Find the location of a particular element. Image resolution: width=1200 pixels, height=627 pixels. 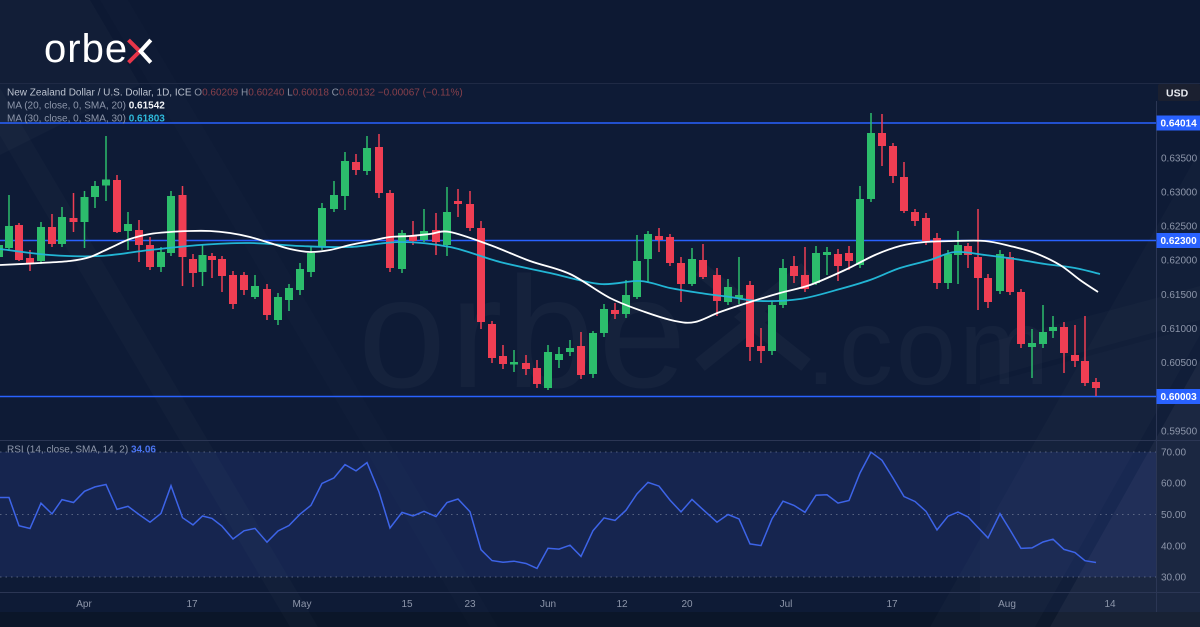

svg-text: 0.62000 is located at coordinates (1179, 261).